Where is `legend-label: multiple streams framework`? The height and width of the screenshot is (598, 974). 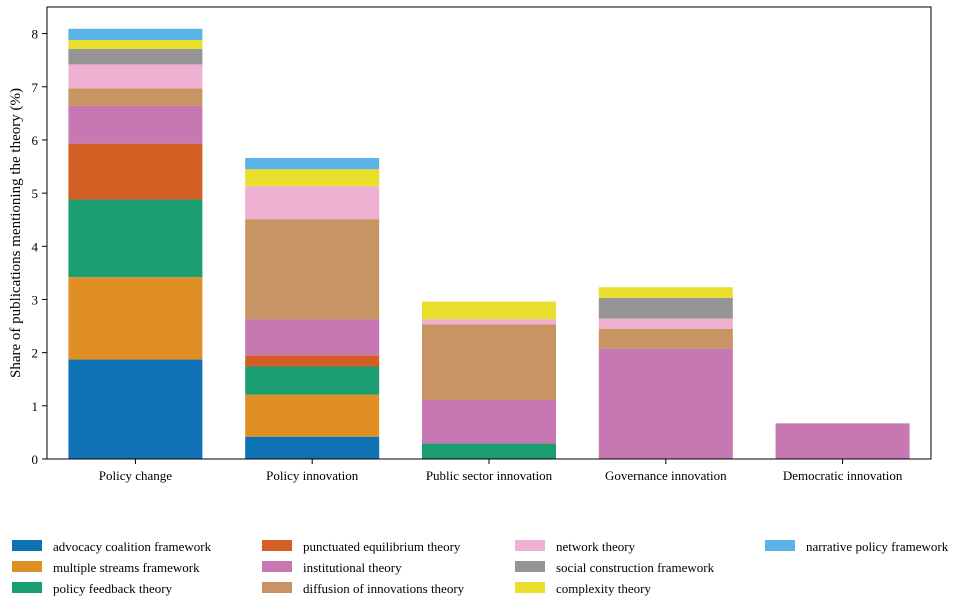
legend-label: multiple streams framework is located at coordinates (126, 567).